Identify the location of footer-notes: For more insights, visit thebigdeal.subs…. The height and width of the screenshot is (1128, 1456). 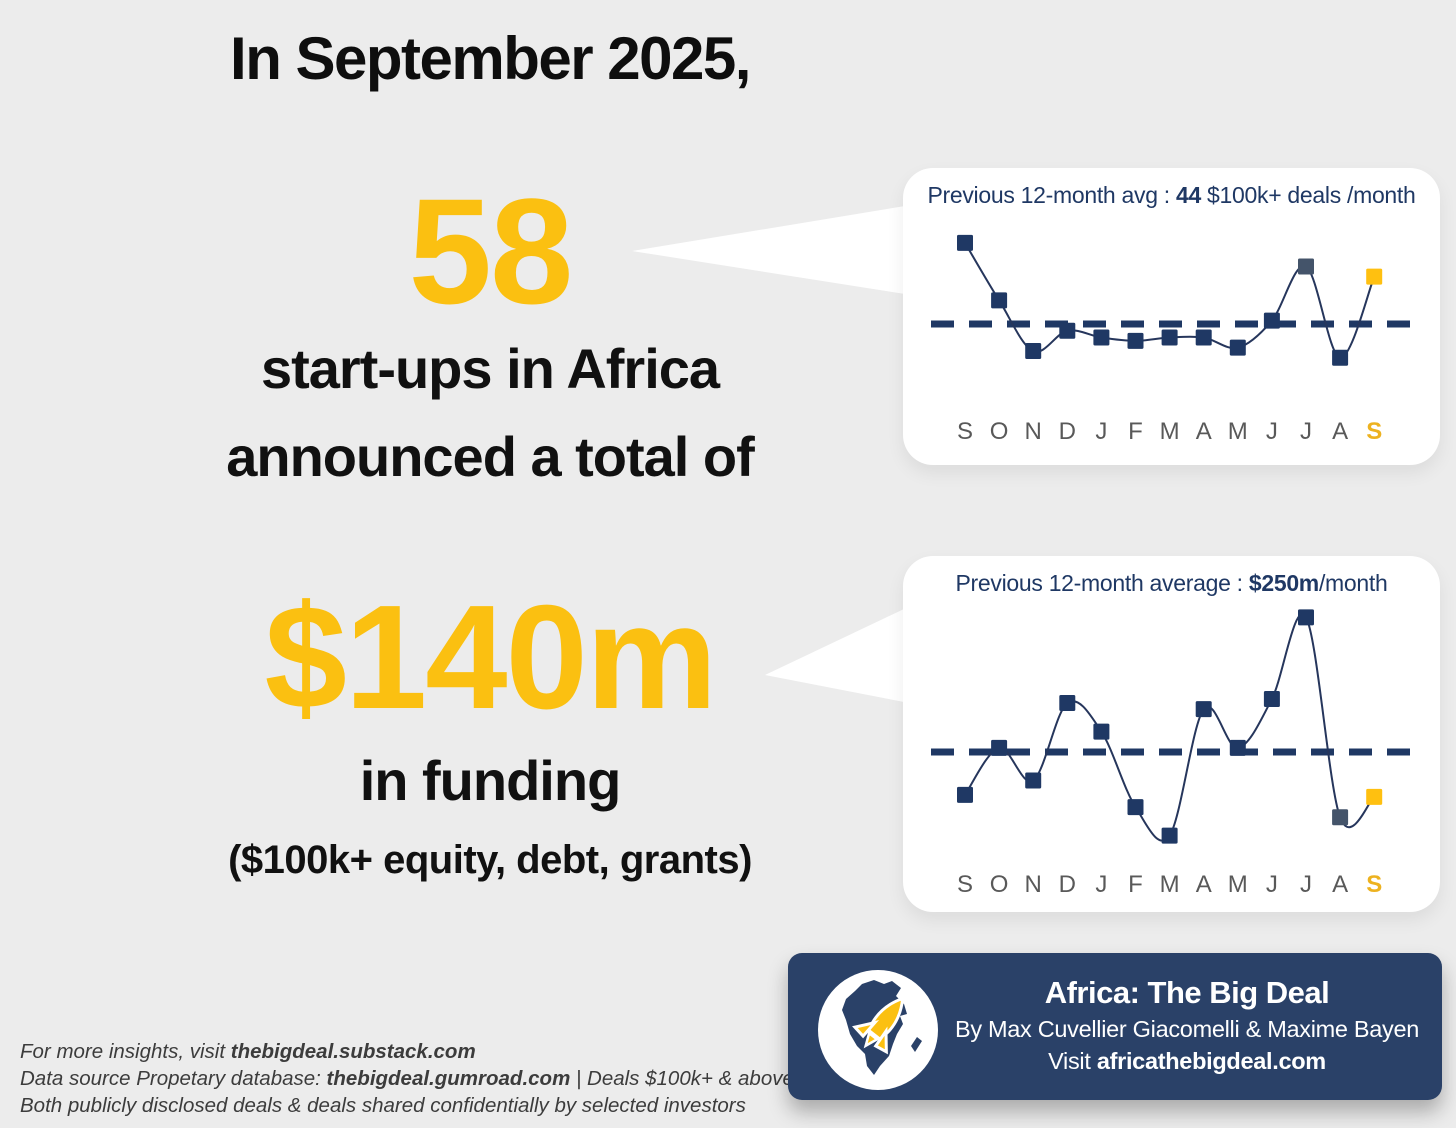
(407, 1078).